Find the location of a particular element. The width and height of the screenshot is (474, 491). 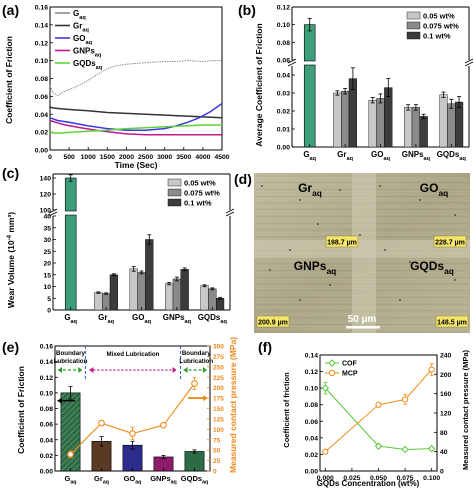

chart-c-ytick-label: 140 is located at coordinates (46, 179).